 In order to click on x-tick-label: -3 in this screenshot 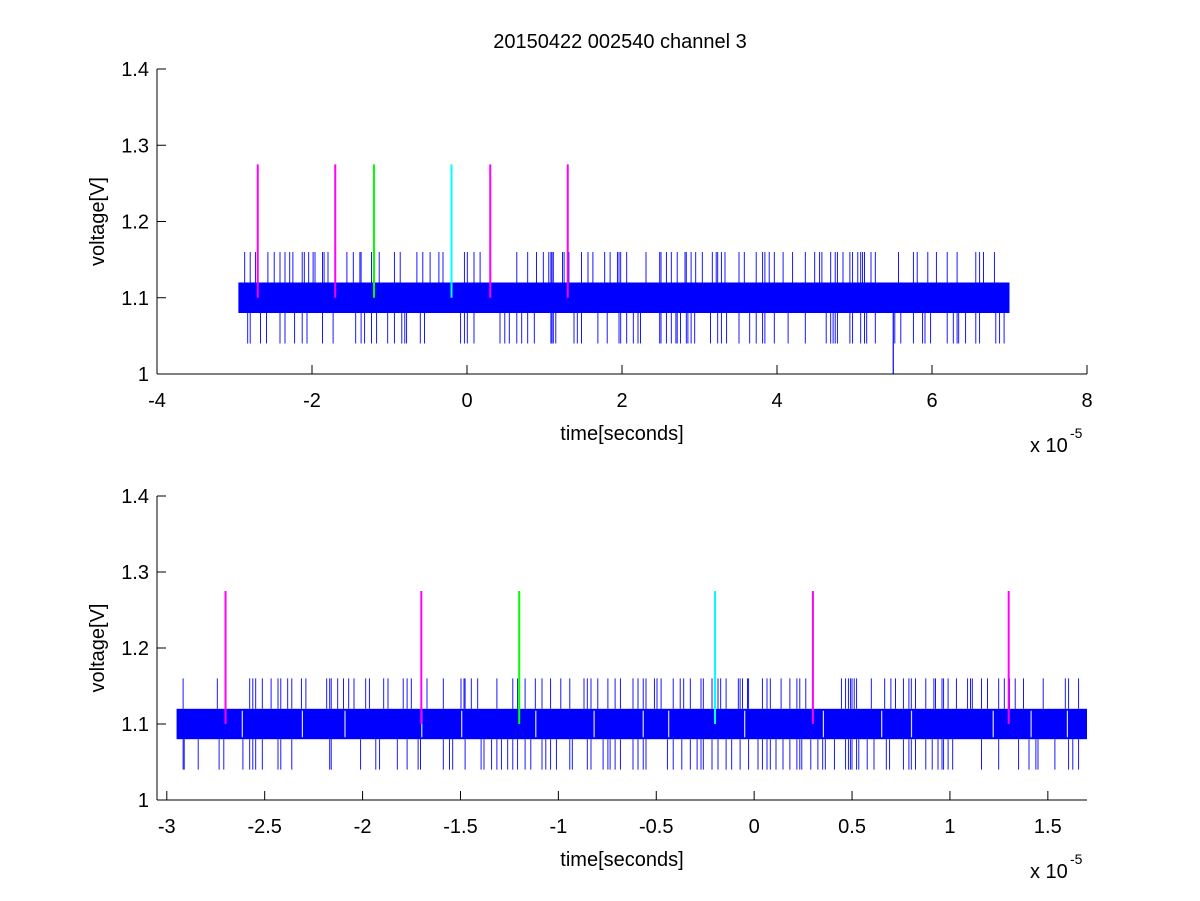, I will do `click(167, 827)`.